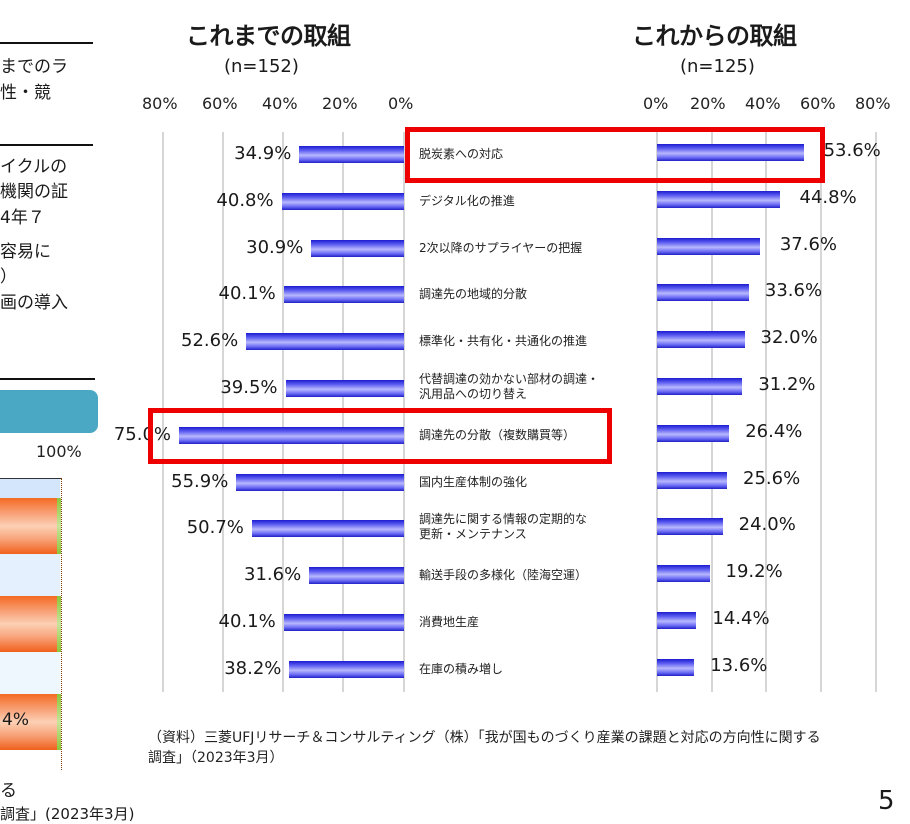 Image resolution: width=910 pixels, height=824 pixels. Describe the element at coordinates (852, 150) in the screenshot. I see `future-value-label: 53.6%` at that location.